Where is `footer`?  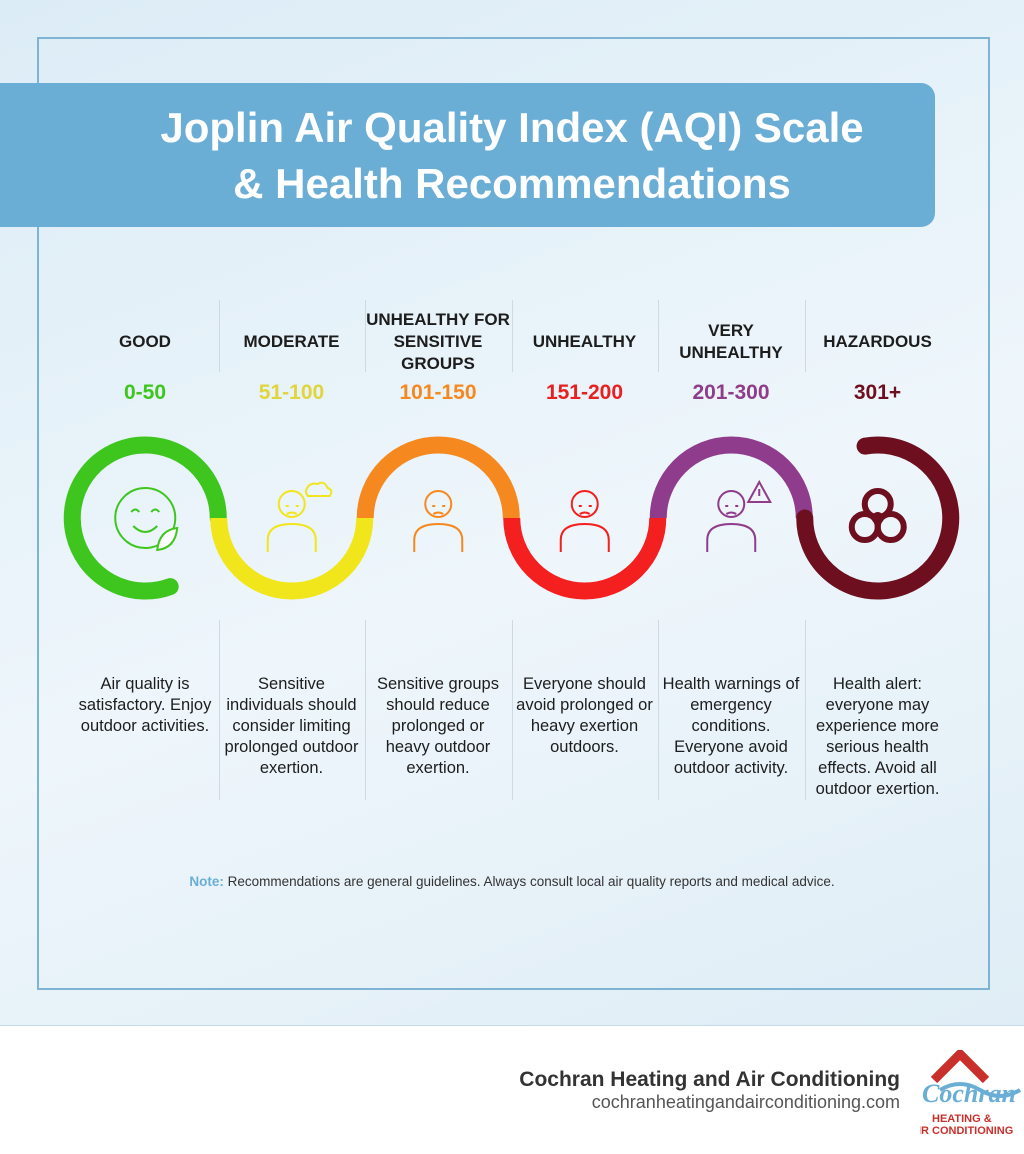
footer is located at coordinates (512, 1089).